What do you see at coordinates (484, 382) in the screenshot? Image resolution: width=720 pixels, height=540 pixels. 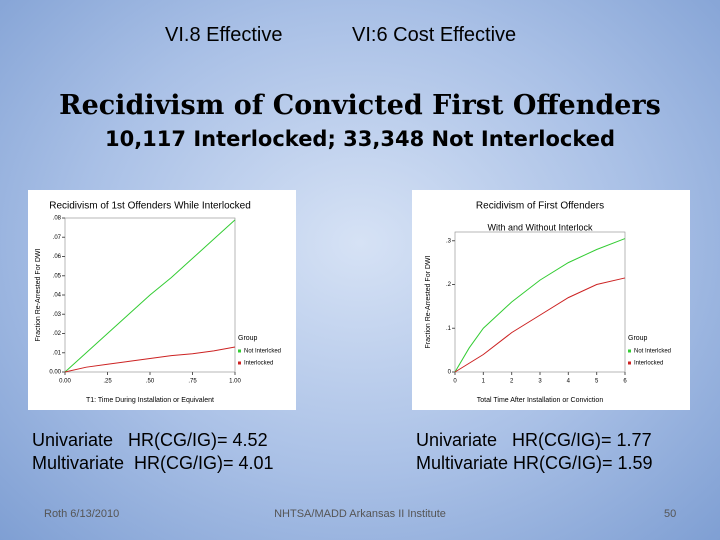 I see `x-tick-label: 1` at bounding box center [484, 382].